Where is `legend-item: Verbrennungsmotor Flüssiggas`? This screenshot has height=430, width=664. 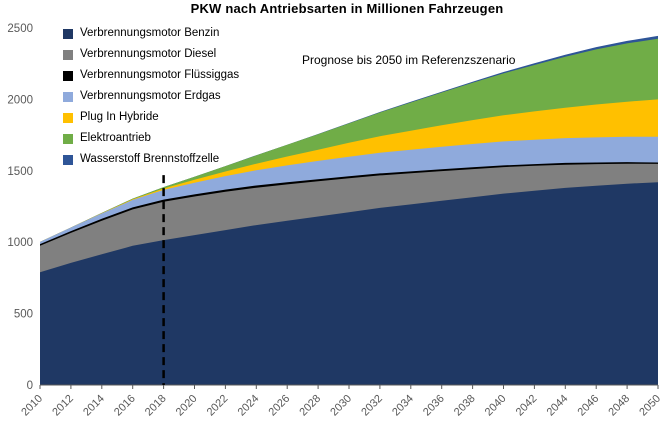
legend-item: Verbrennungsmotor Flüssiggas is located at coordinates (151, 75).